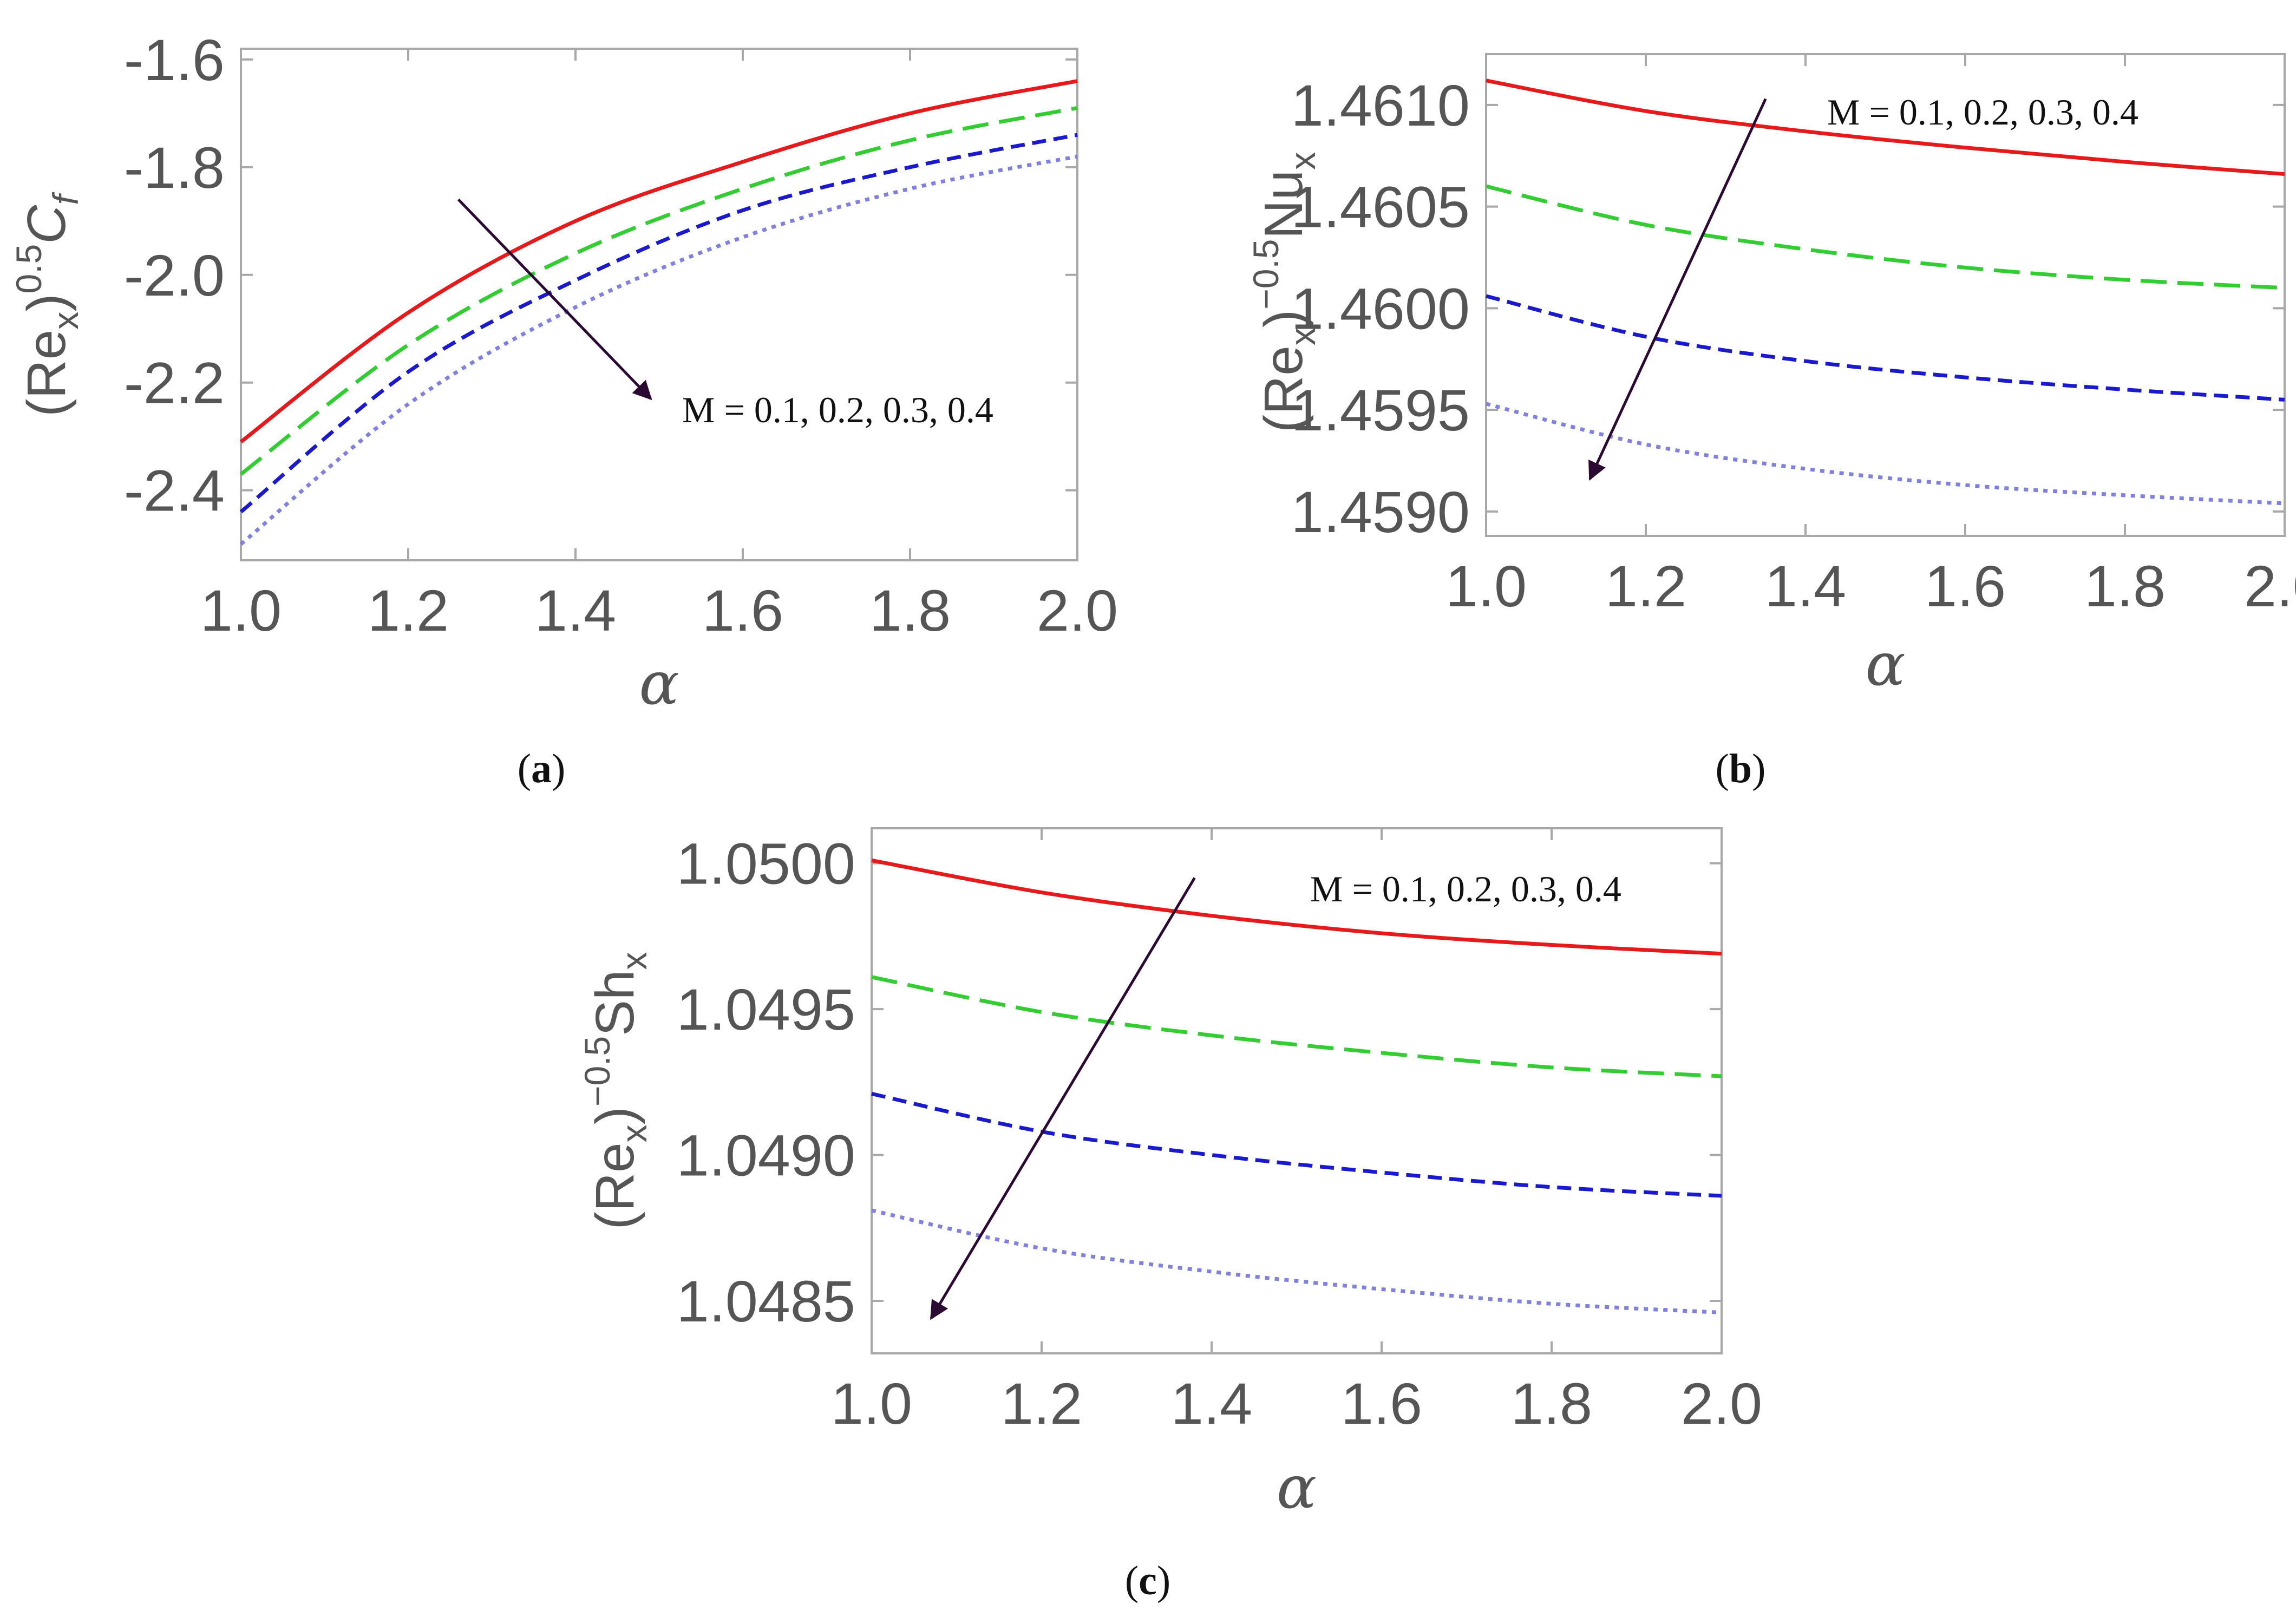 Image resolution: width=2296 pixels, height=1617 pixels. Describe the element at coordinates (766, 1155) in the screenshot. I see `y-tick-label: 1.0490` at that location.